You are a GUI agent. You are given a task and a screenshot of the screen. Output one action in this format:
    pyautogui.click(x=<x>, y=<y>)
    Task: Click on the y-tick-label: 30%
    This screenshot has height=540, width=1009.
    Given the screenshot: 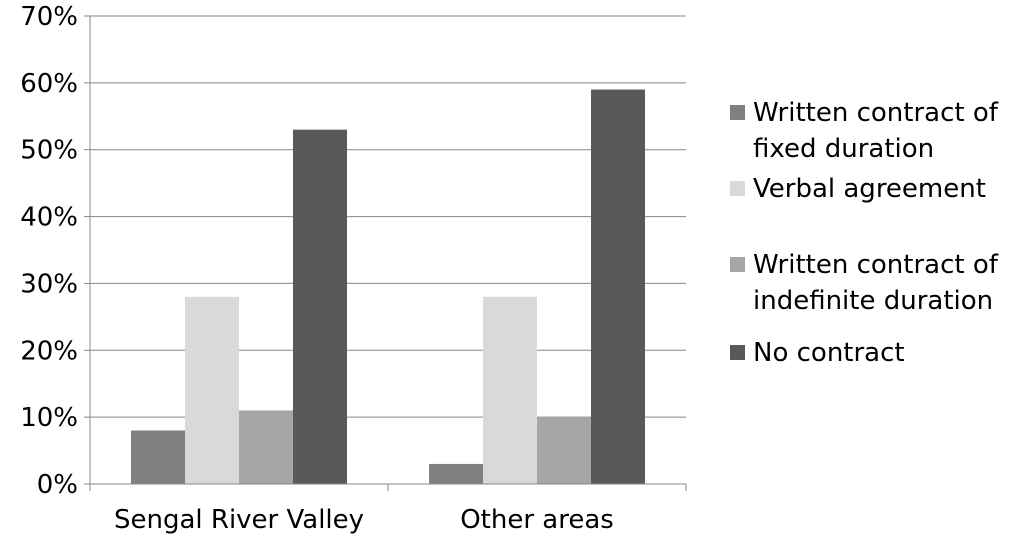 What is the action you would take?
    pyautogui.click(x=49, y=284)
    